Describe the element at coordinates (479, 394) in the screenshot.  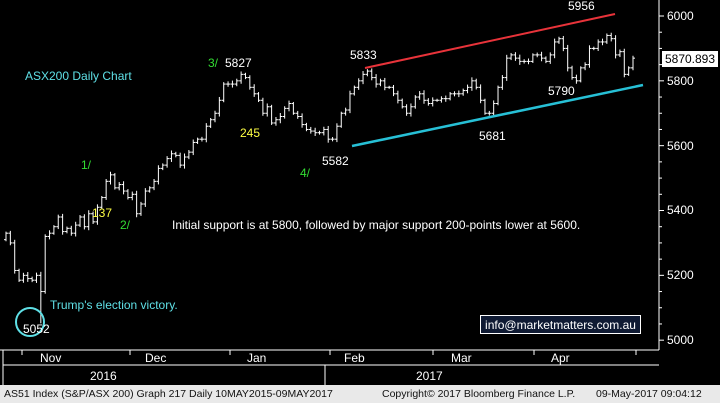
I see `footer-copyright: Copyright© 2017 Bloomberg Finance L.P.` at that location.